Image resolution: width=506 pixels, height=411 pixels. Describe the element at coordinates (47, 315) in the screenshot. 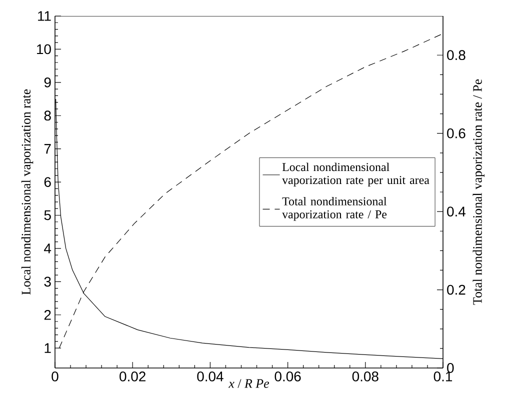

I see `y-tick-label: 2` at that location.